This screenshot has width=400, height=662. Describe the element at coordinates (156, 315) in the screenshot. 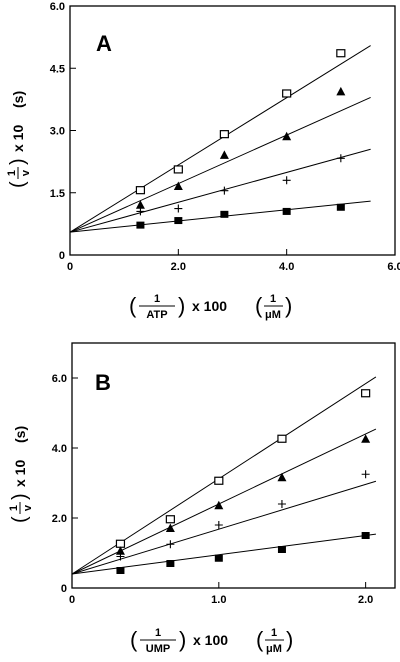

I see `xlabel-frac-den: ATP` at that location.